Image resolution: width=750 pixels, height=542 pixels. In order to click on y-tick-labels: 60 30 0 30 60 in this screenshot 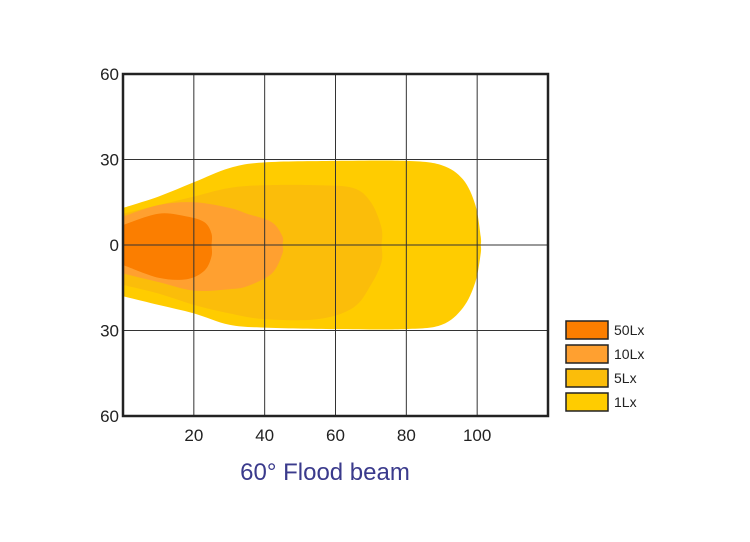, I will do `click(109, 245)`.